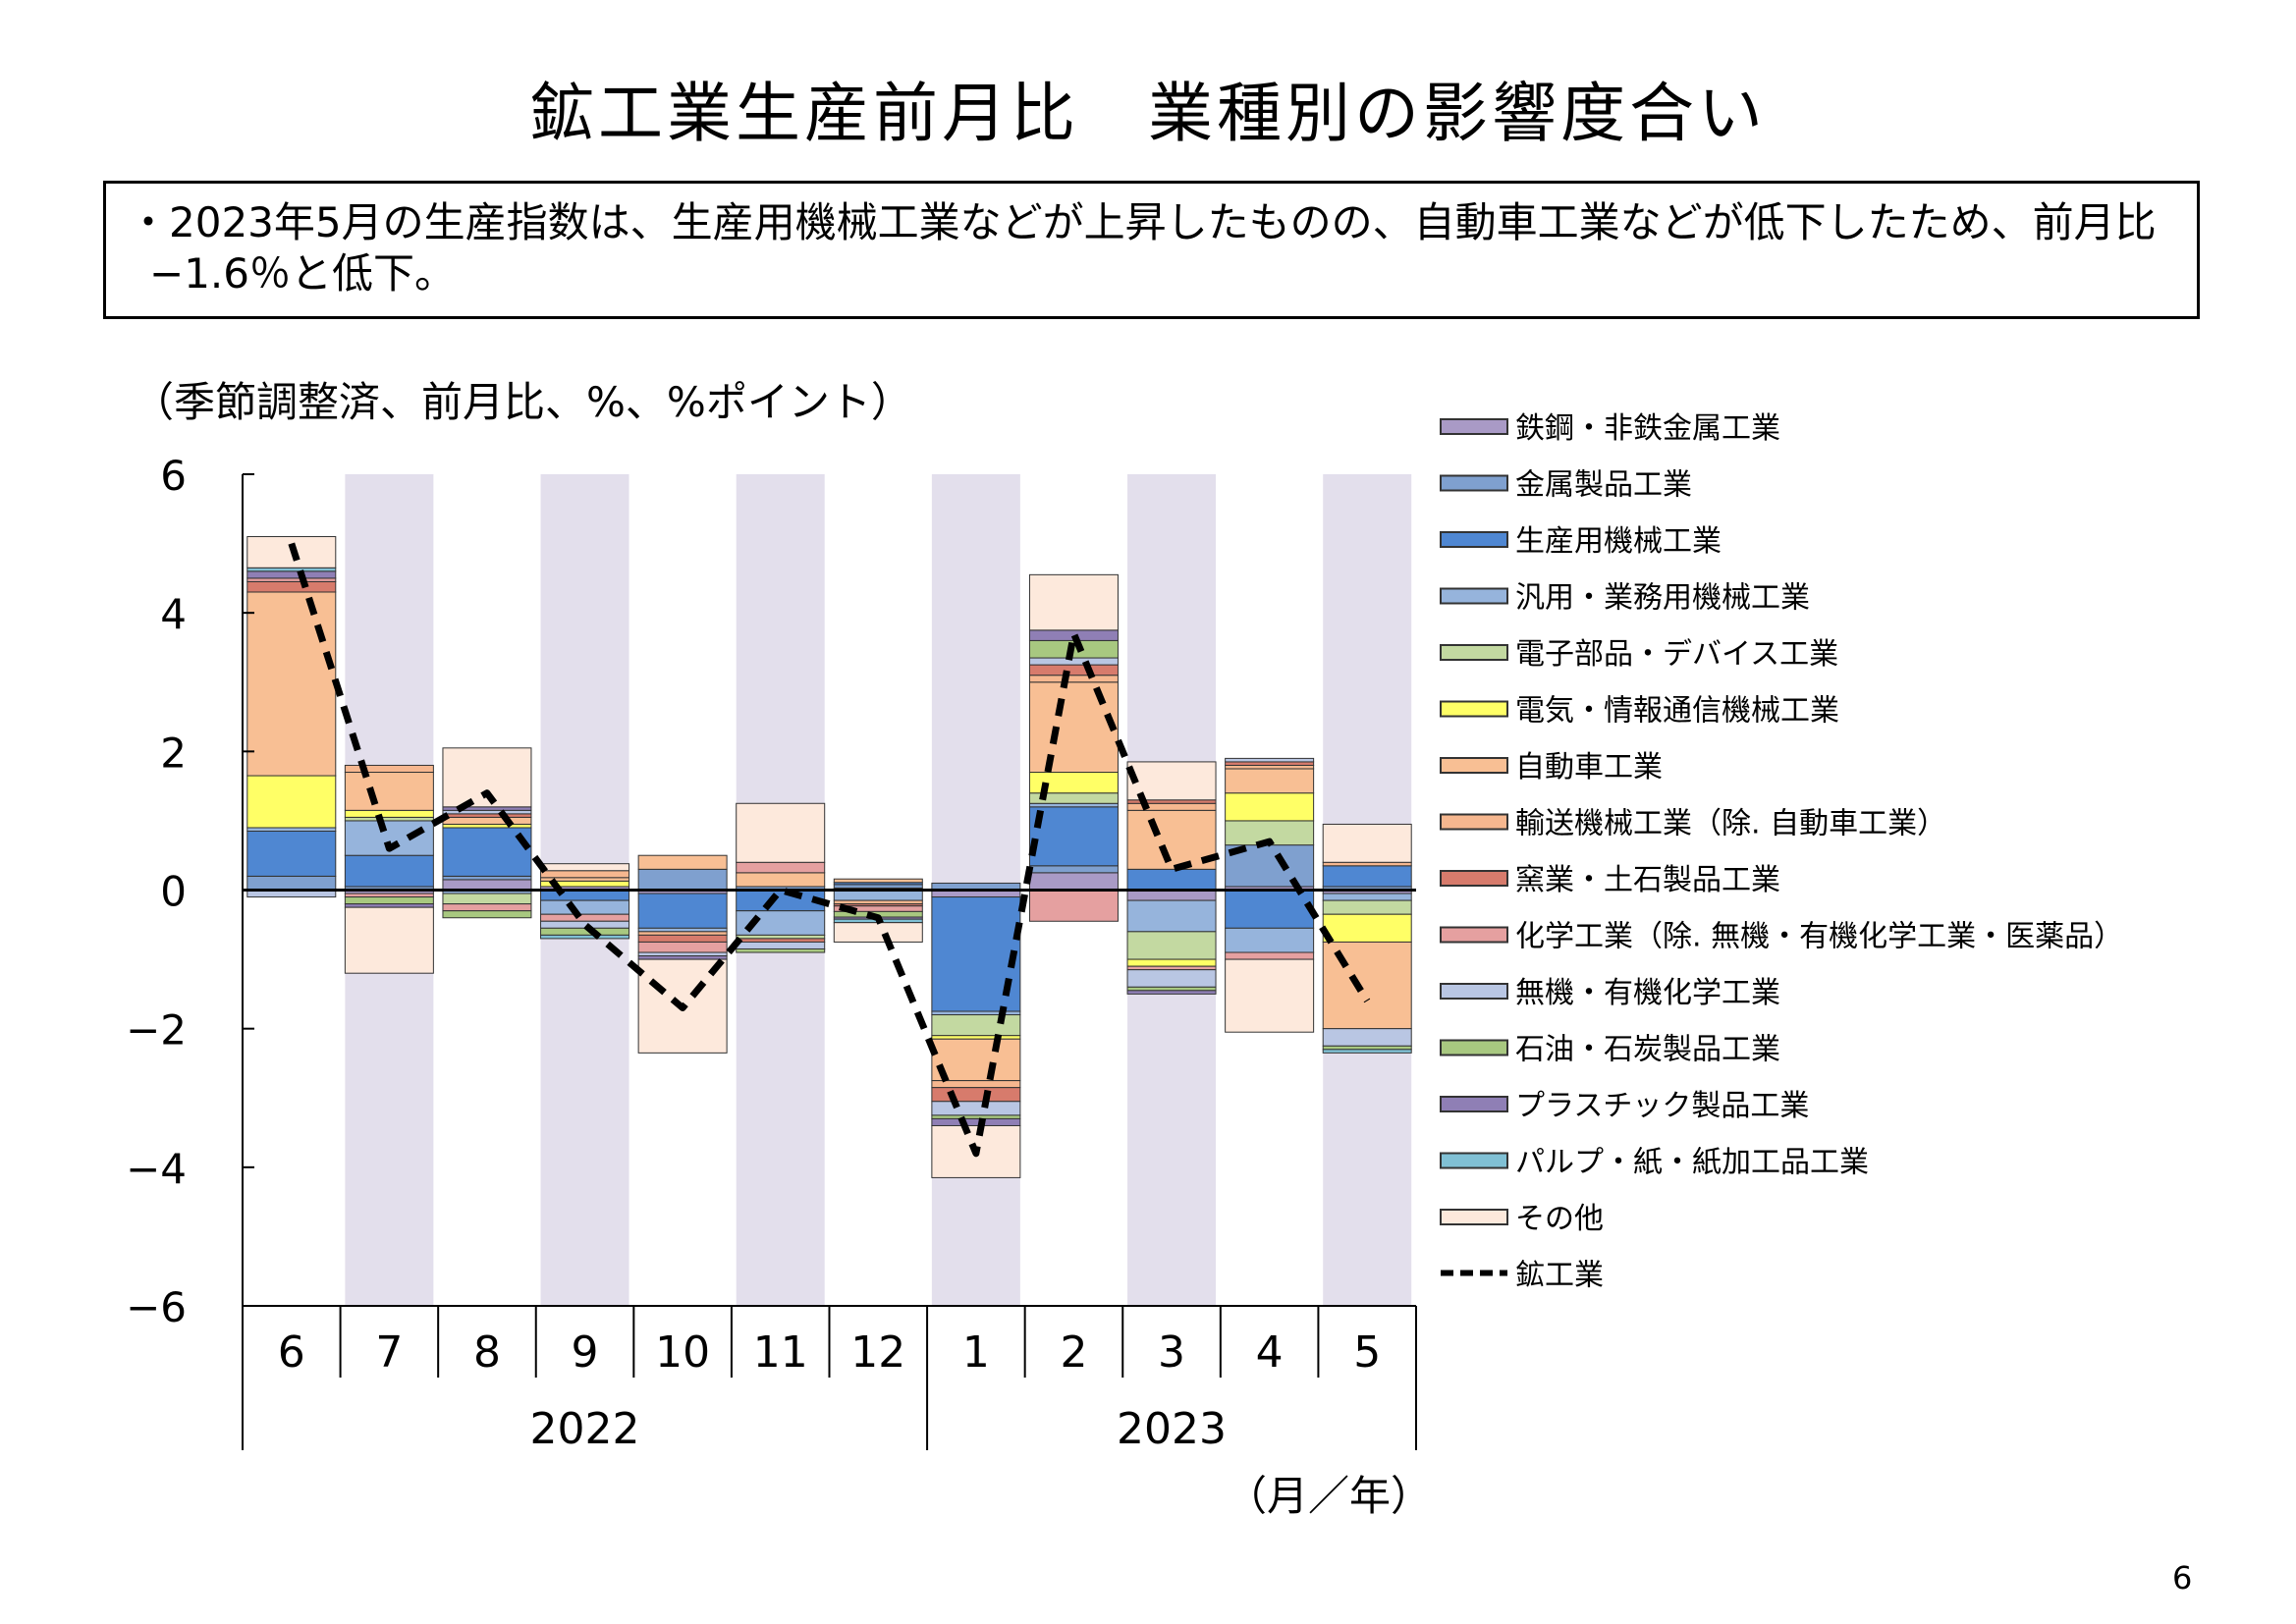 The image size is (2296, 1624). Describe the element at coordinates (585, 1429) in the screenshot. I see `year-label-2022: 2022` at that location.